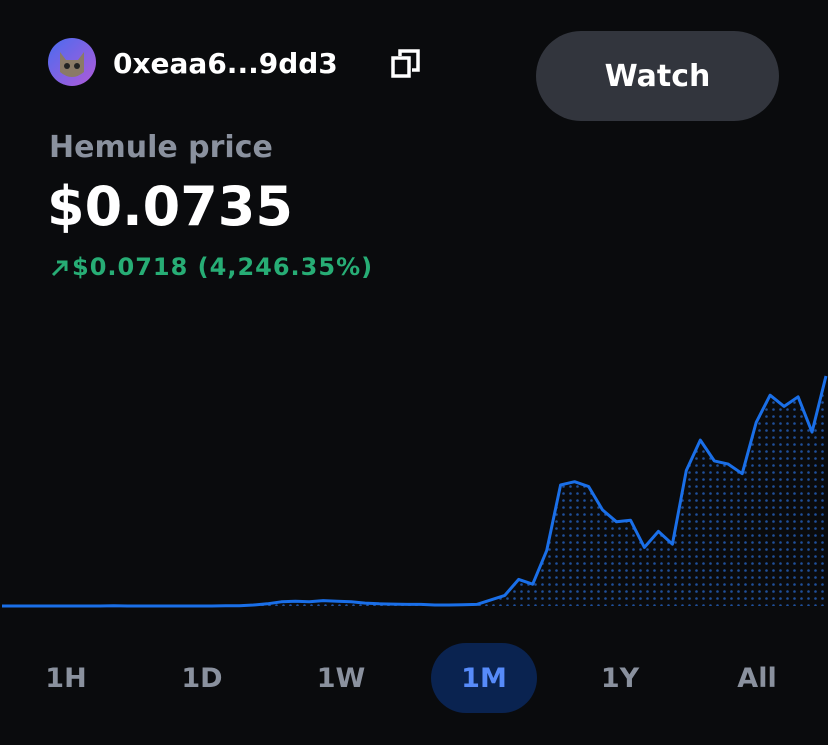 This screenshot has width=828, height=745. Describe the element at coordinates (202, 678) in the screenshot. I see `range-tab: 1D` at that location.